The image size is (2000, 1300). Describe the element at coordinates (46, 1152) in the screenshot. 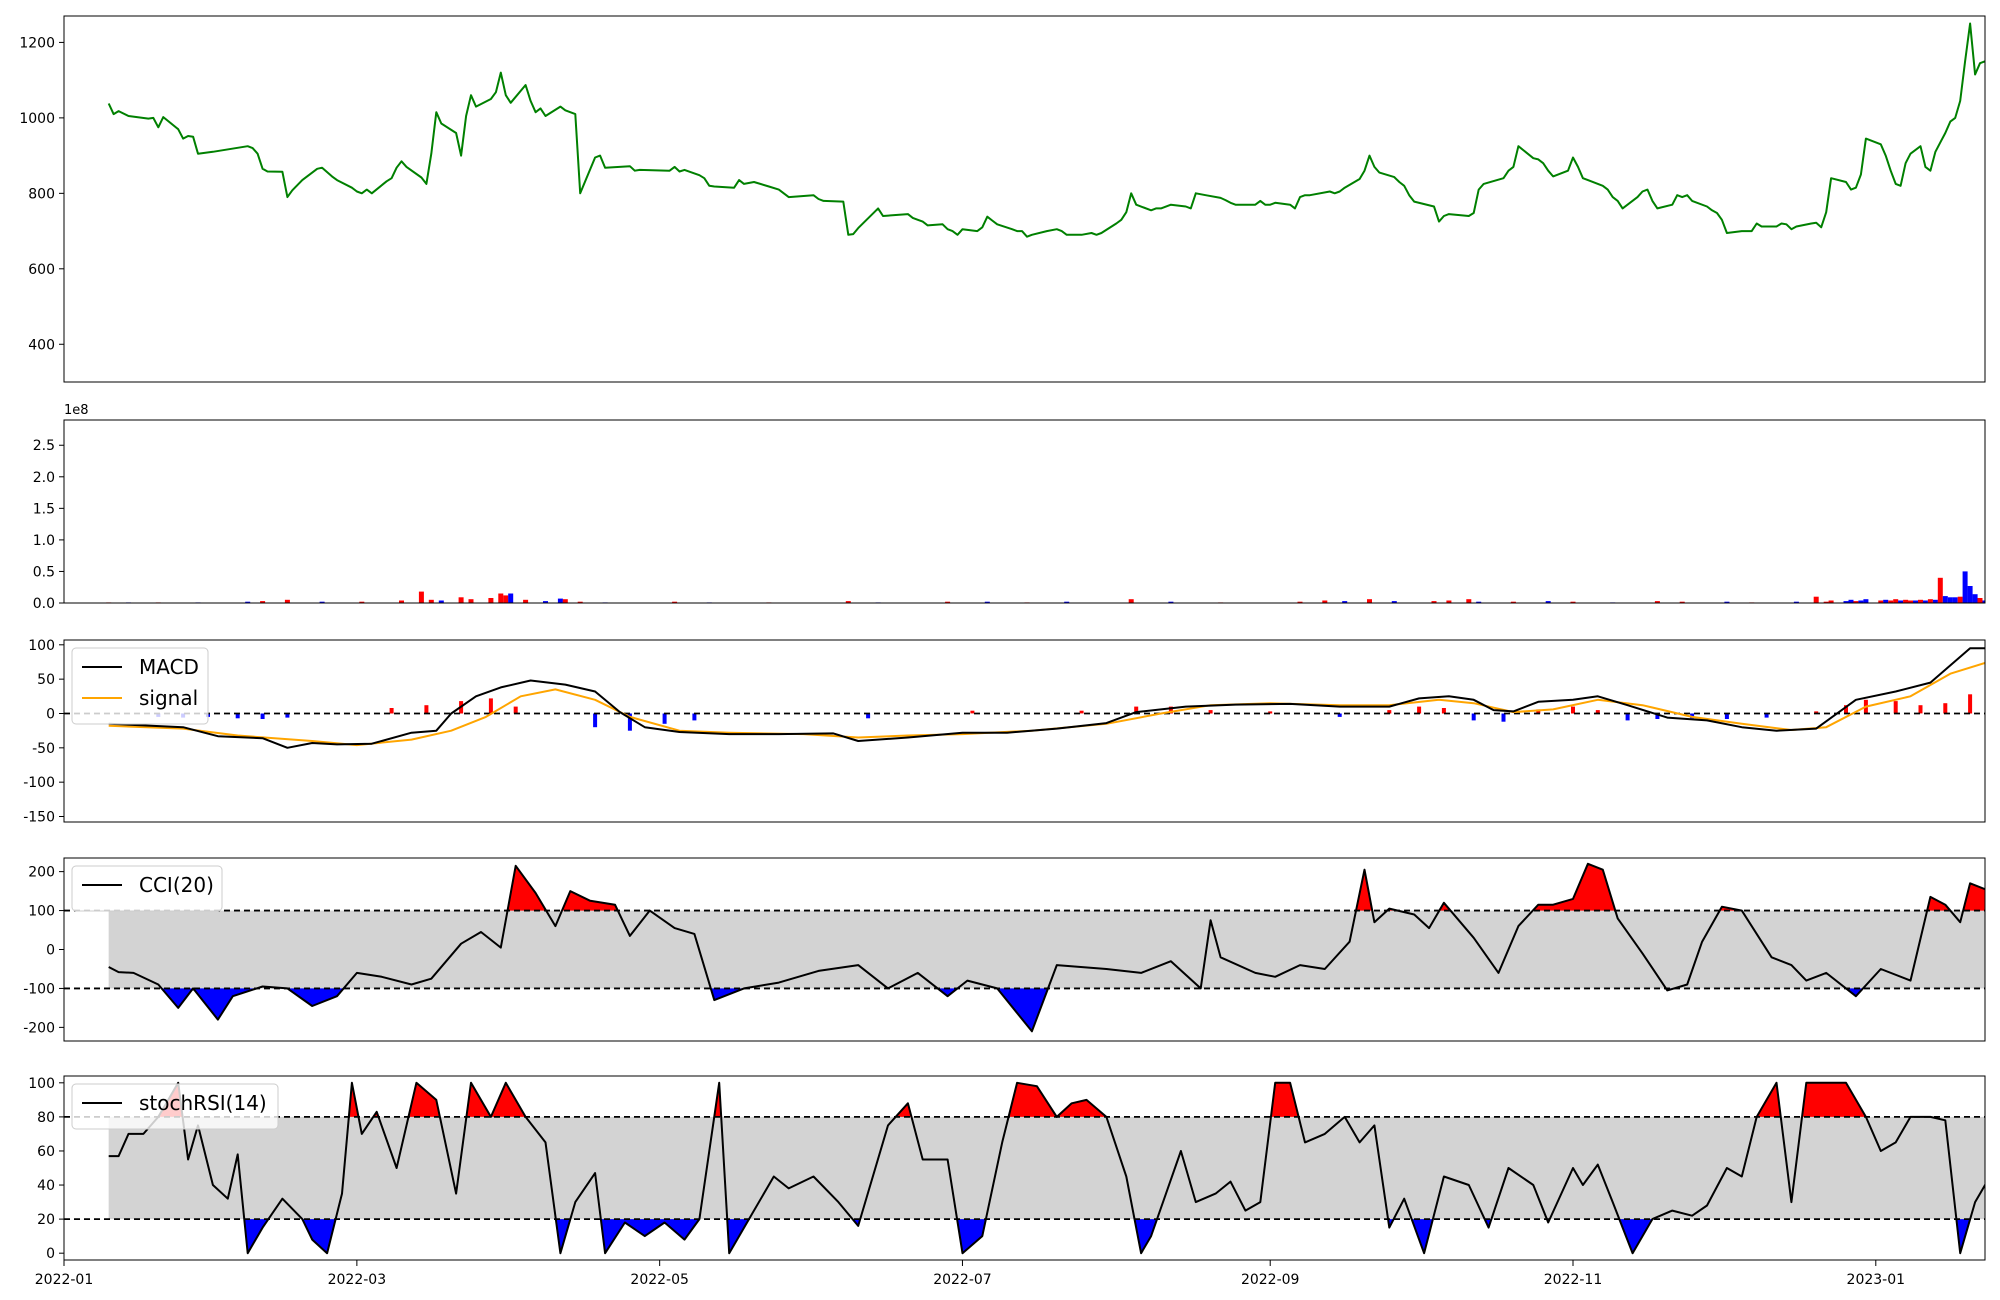

I see `y-tick-label: 60` at that location.